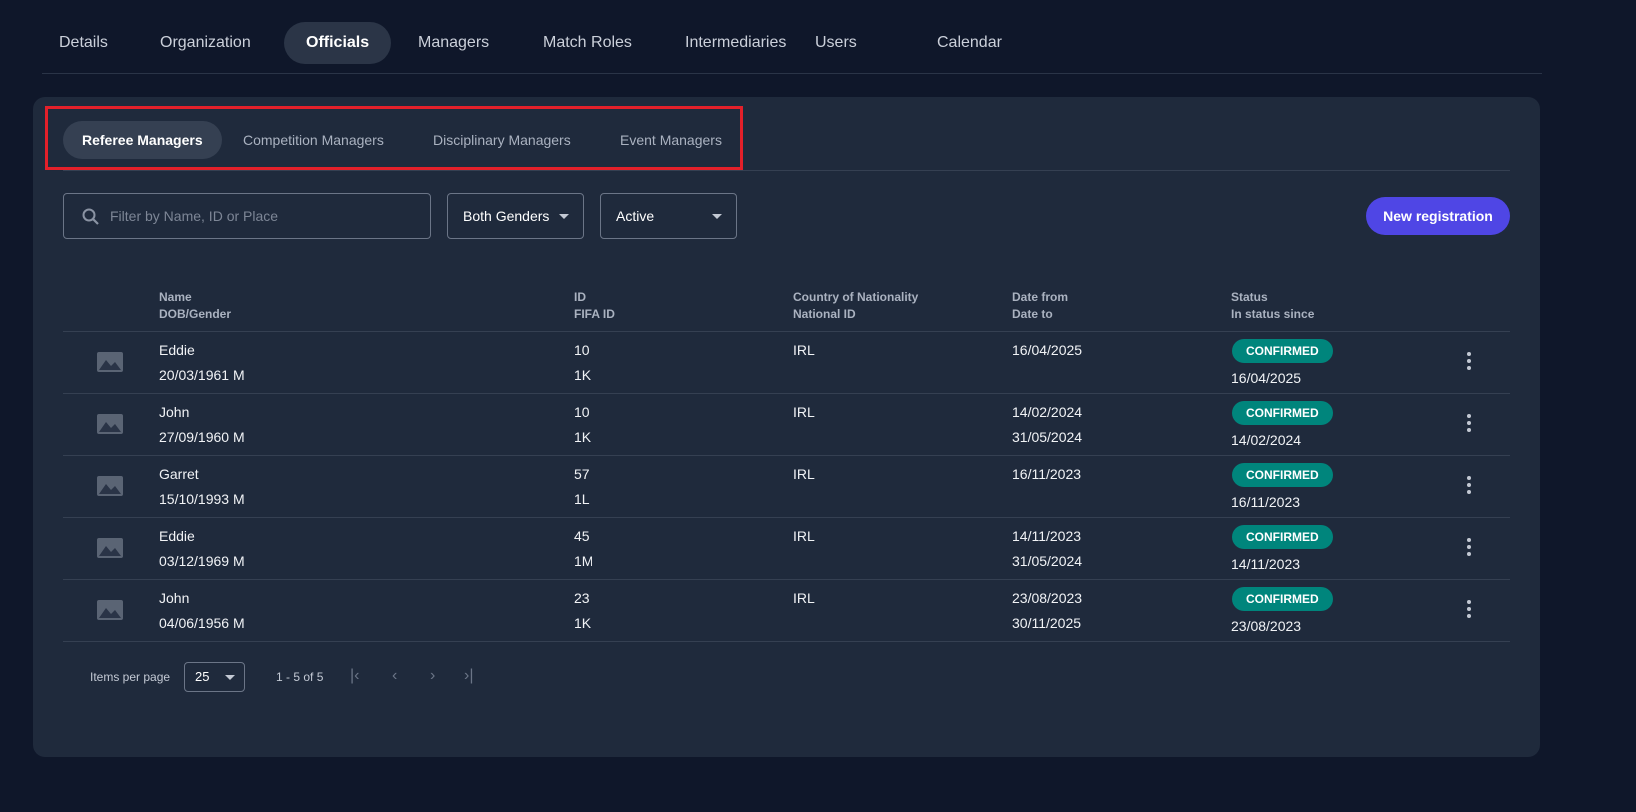 This screenshot has height=812, width=1636. Describe the element at coordinates (433, 675) in the screenshot. I see `next-page-icon: ›` at that location.